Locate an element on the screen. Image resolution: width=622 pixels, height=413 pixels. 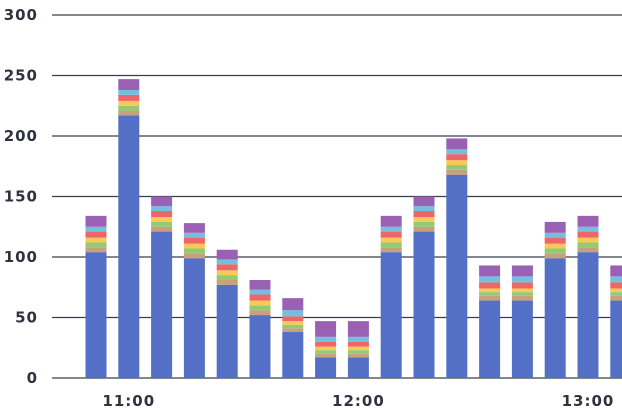
y-axis-tick-labels: 0 50 100 150 200 250 300 is located at coordinates (21, 196).